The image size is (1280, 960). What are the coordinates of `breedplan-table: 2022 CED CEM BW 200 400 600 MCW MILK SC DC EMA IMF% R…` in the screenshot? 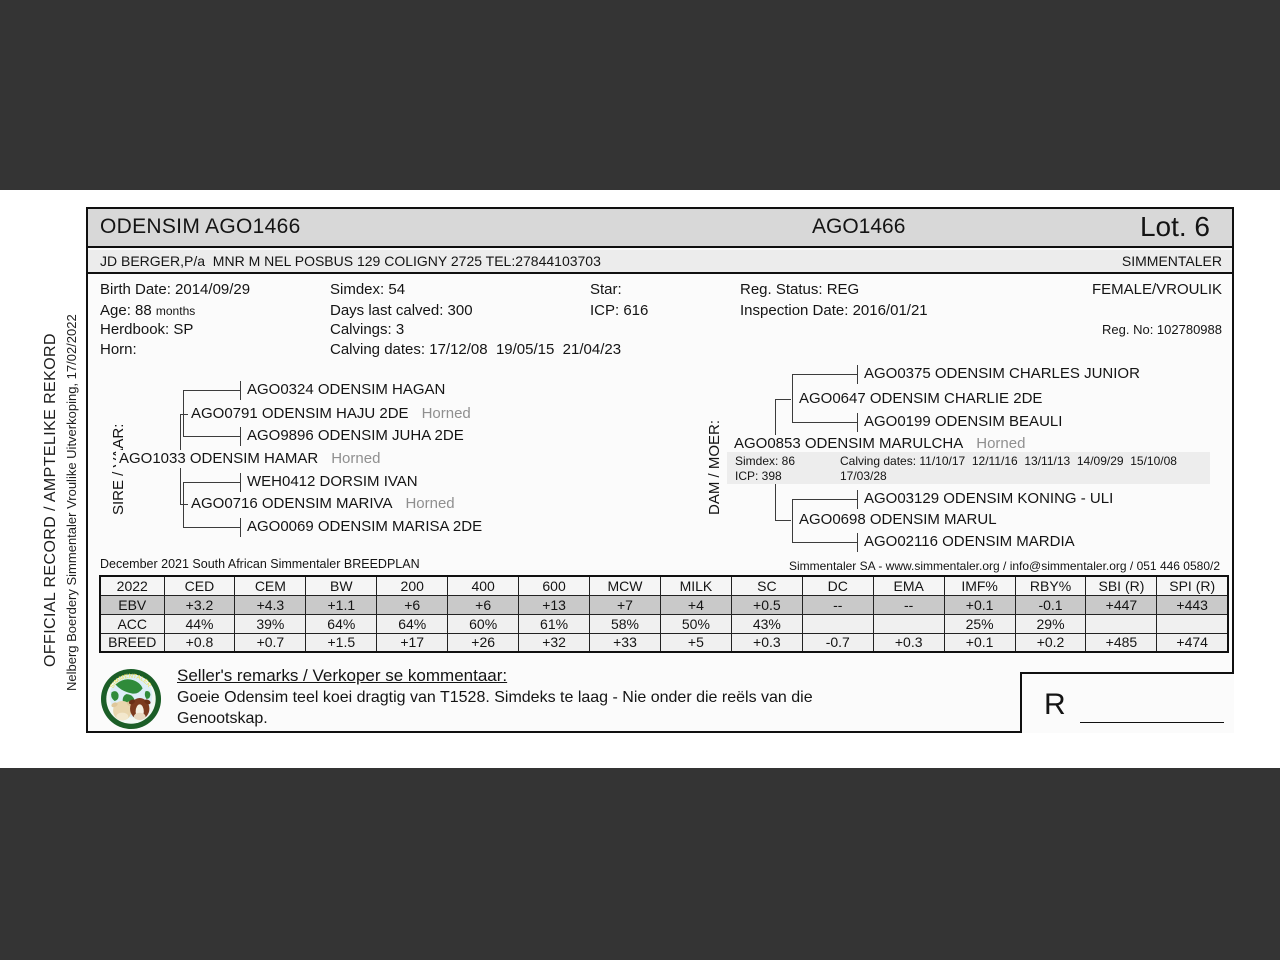 It's located at (664, 614).